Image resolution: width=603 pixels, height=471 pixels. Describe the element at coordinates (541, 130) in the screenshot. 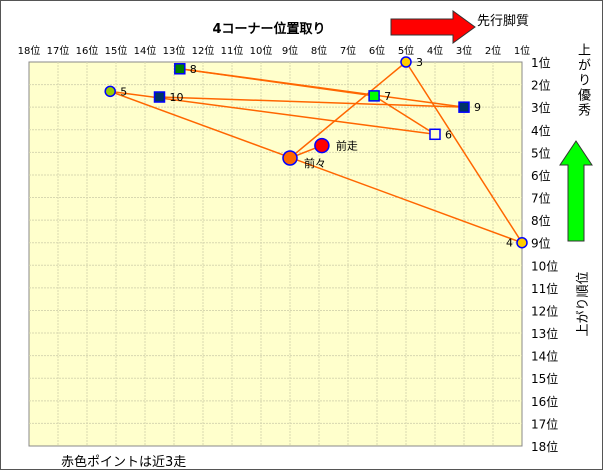

I see `y-tick-label: 4位` at that location.